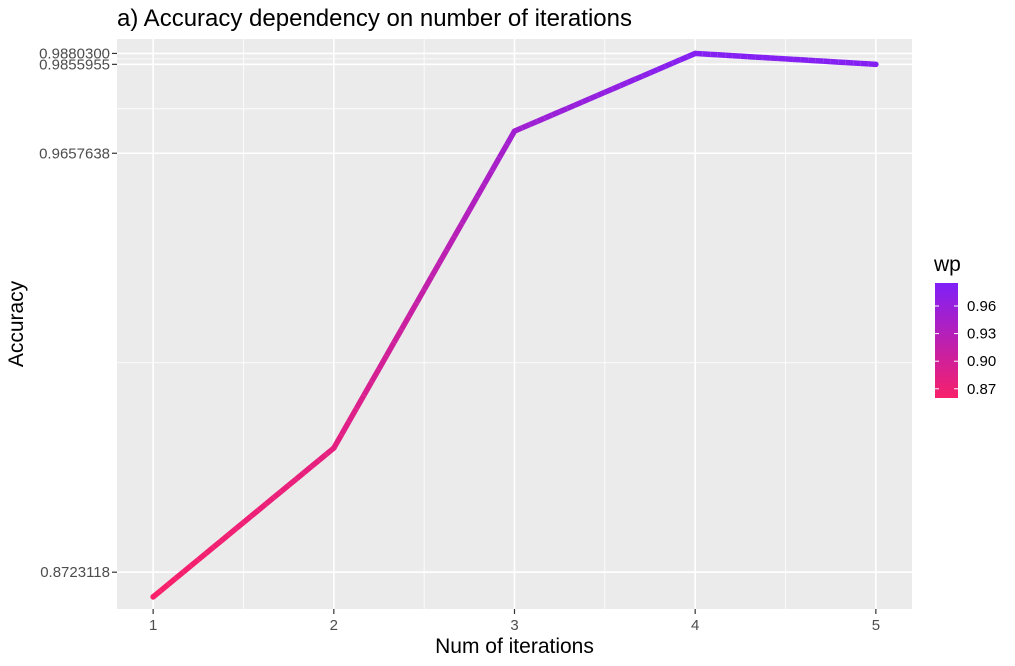 This screenshot has width=1015, height=666. Describe the element at coordinates (981, 306) in the screenshot. I see `legend-tick-label: 0.96` at that location.